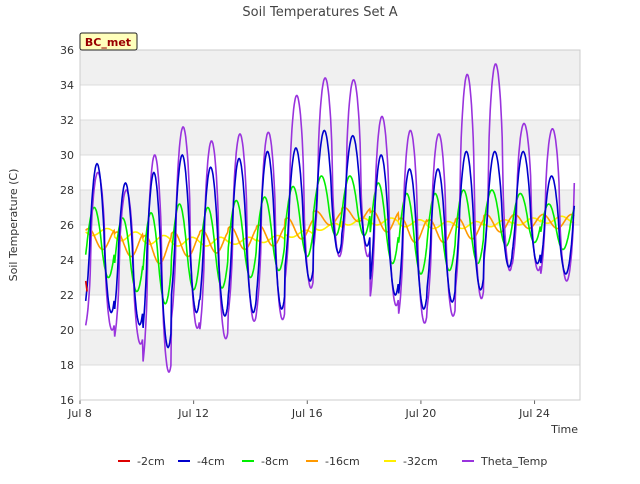  I want to click on site-badge-box, so click(108, 41).